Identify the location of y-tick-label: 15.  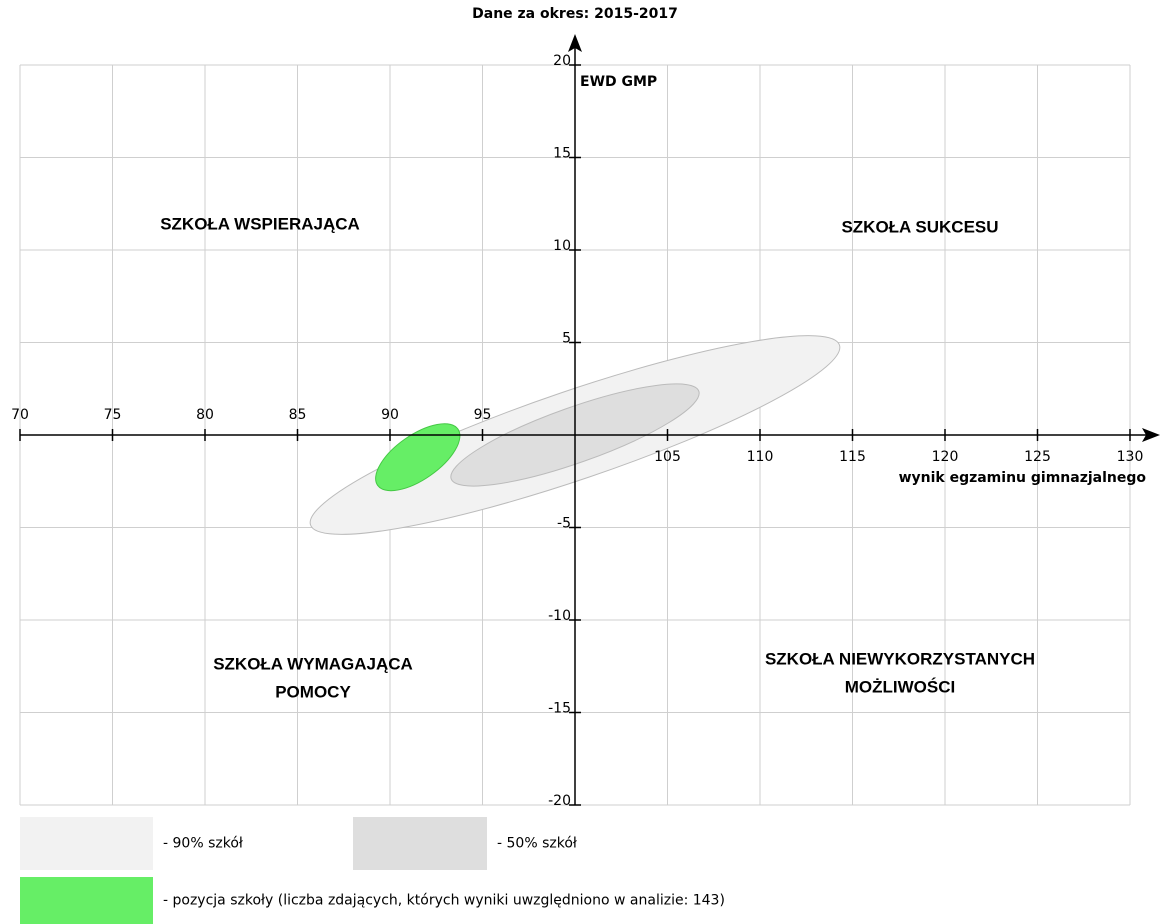
(562, 154).